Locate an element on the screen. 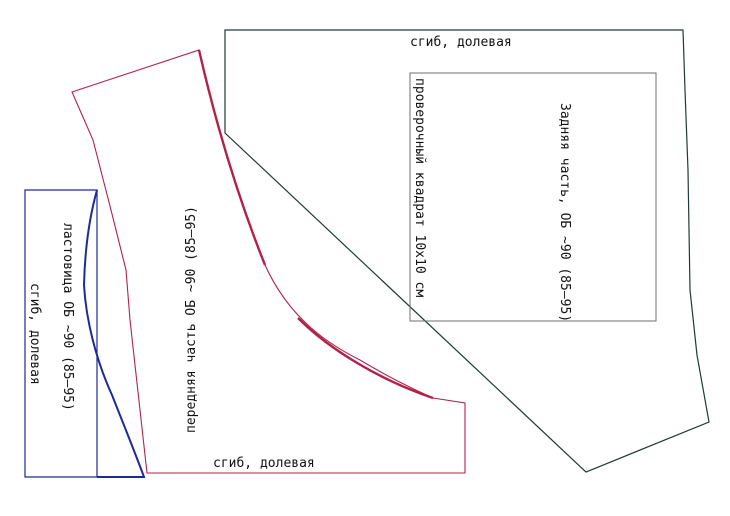 Image resolution: width=730 pixels, height=516 pixels. test-square-label: проверочный квадрат 10х10 см is located at coordinates (419, 187).